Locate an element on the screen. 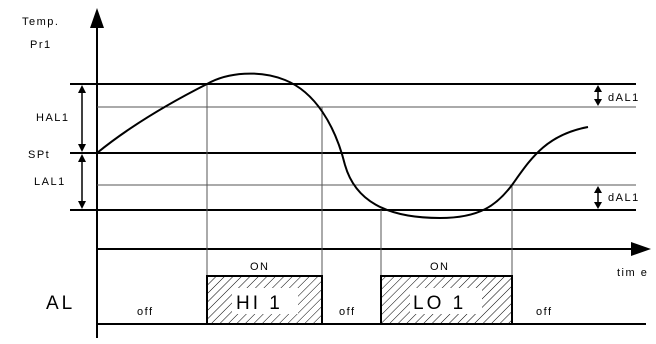  setpoint-label: SPt is located at coordinates (39, 155).